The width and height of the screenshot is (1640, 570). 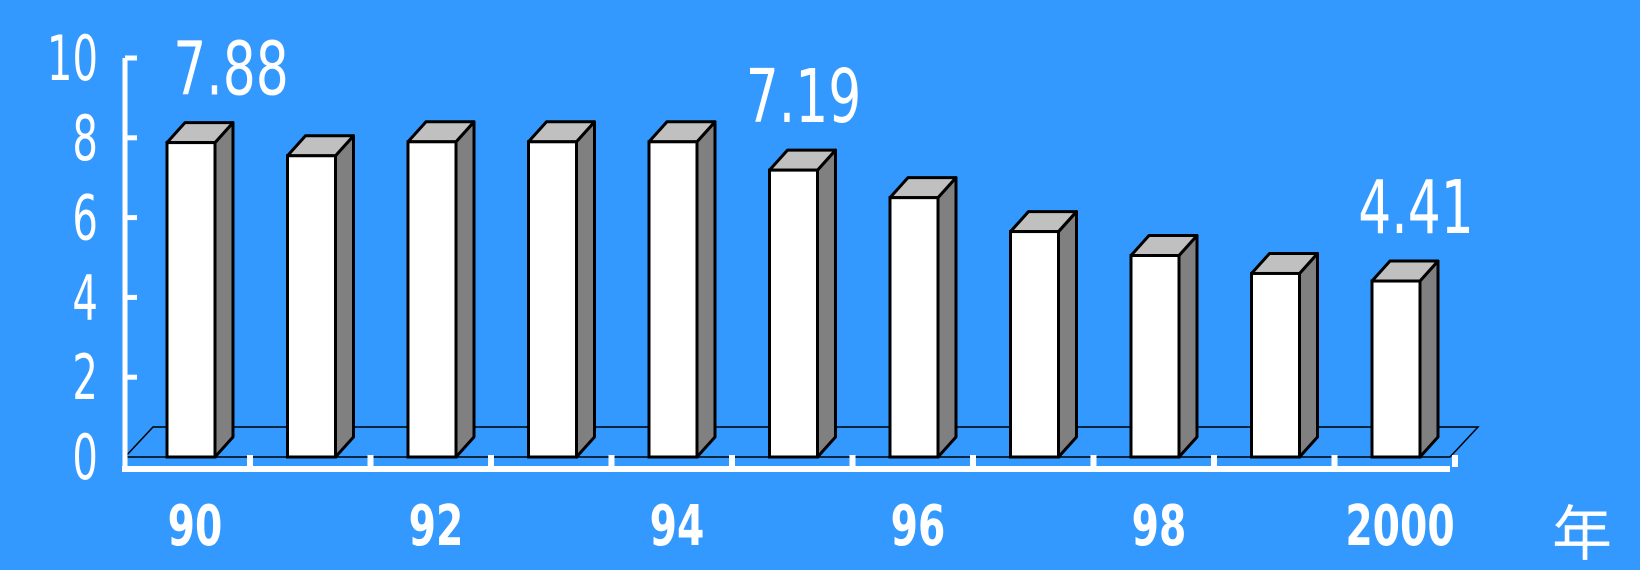 What do you see at coordinates (72, 59) in the screenshot?
I see `y-tick-label: 10` at bounding box center [72, 59].